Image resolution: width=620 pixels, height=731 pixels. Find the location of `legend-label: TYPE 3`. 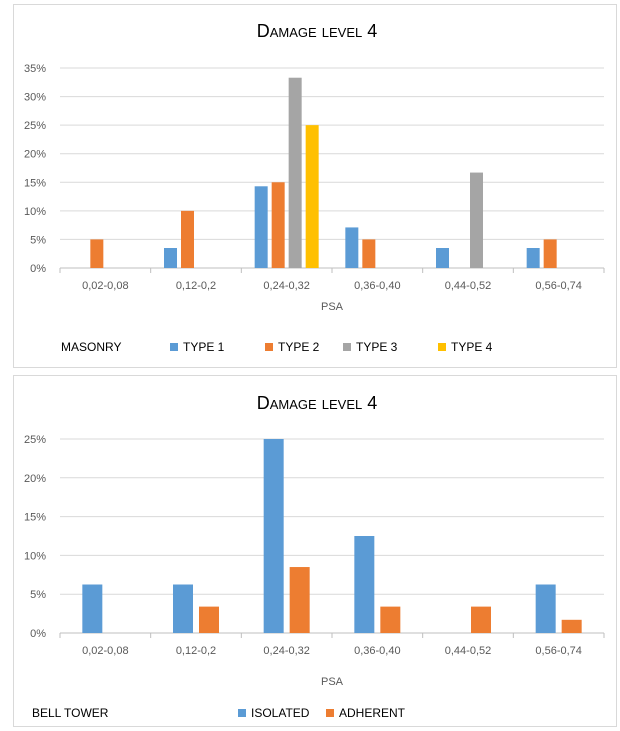

legend-label: TYPE 3 is located at coordinates (377, 347).